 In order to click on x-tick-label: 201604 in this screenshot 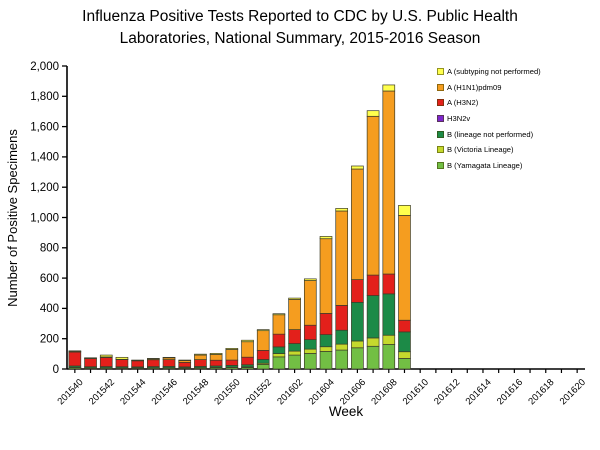, I will do `click(322, 392)`.